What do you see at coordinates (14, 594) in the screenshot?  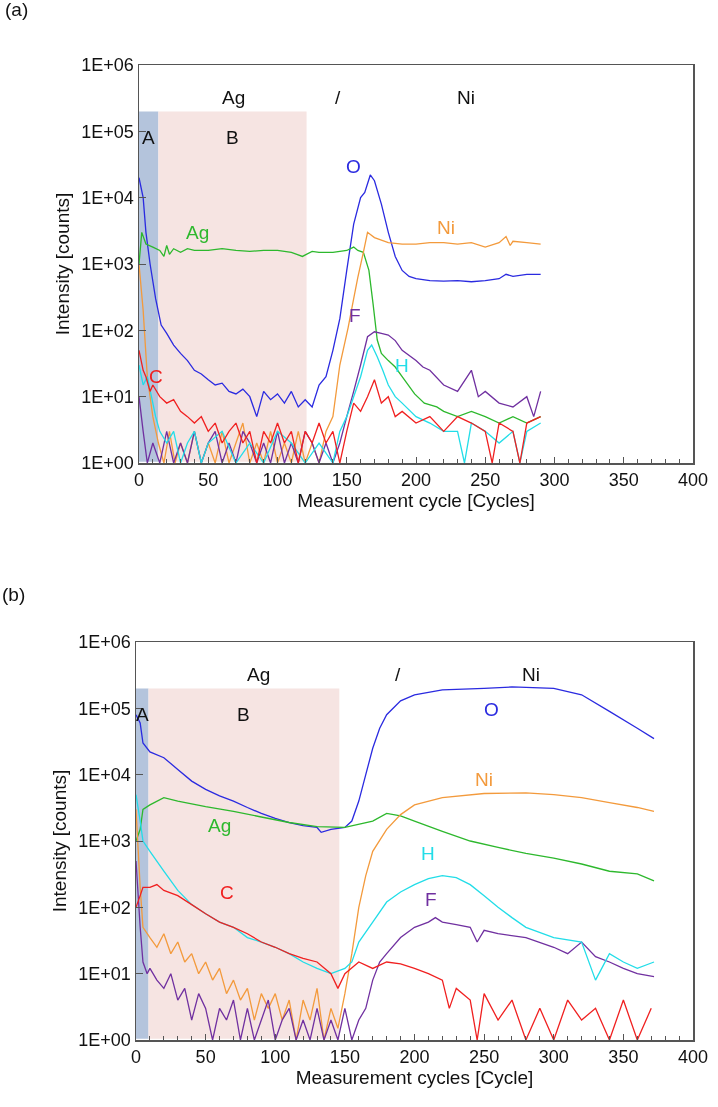 I see `text: (b)` at bounding box center [14, 594].